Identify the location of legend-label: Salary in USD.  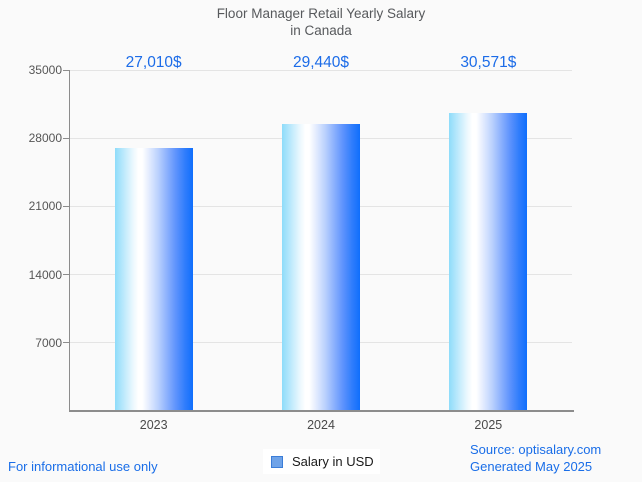
(333, 461).